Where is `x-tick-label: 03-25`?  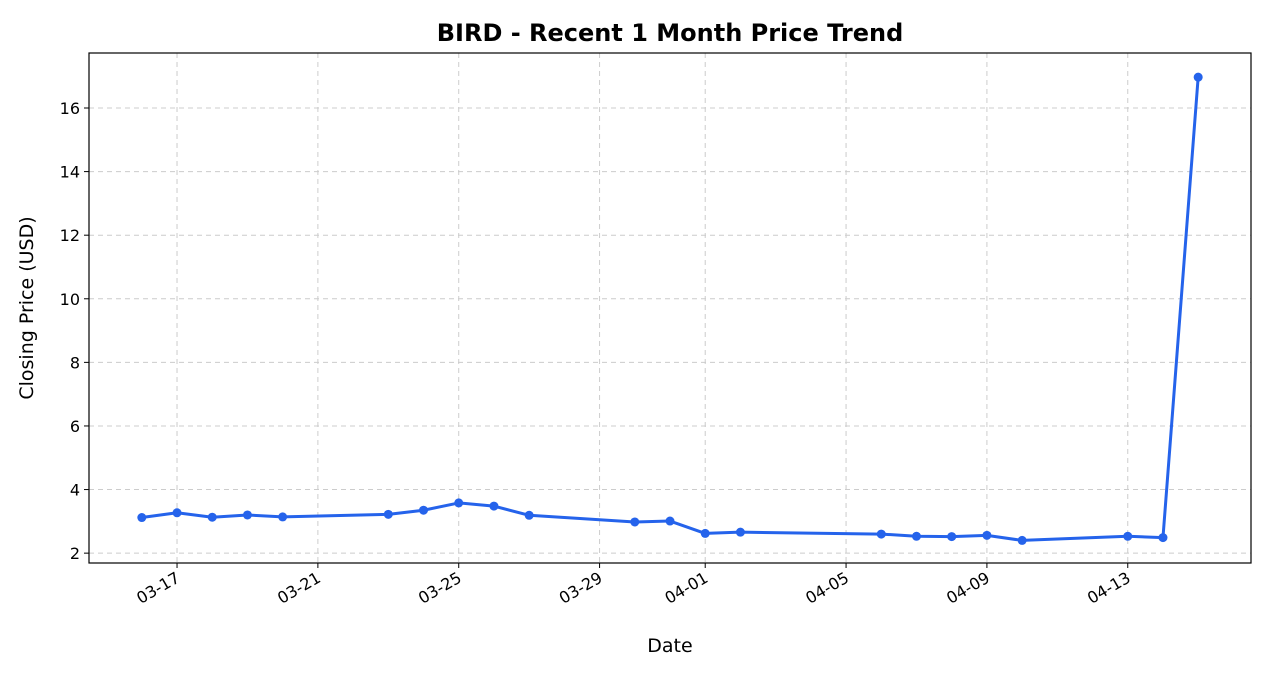 x-tick-label: 03-25 is located at coordinates (440, 588).